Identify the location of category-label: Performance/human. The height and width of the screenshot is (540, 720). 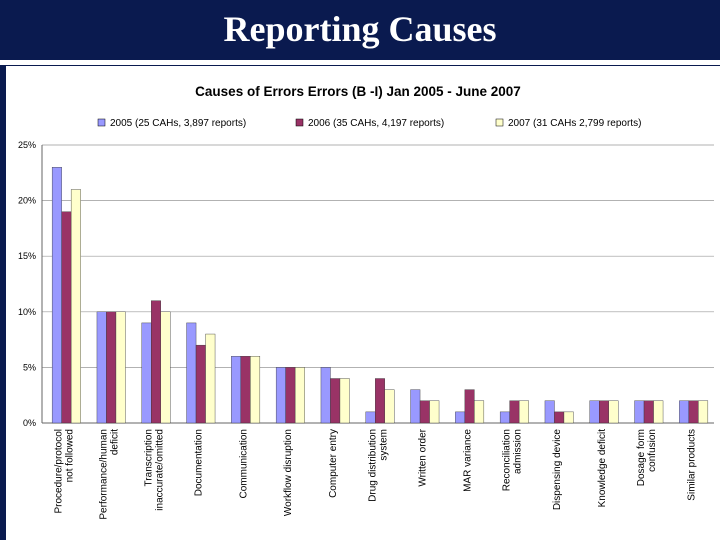
(103, 474).